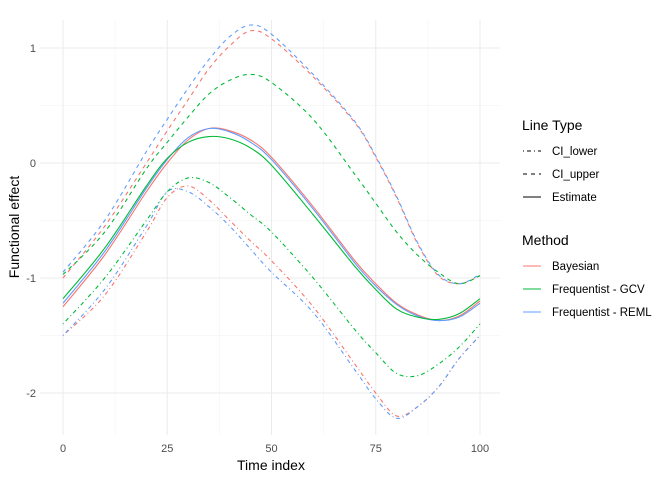 This screenshot has width=672, height=485. Describe the element at coordinates (598, 290) in the screenshot. I see `legend-label: Frequentist - GCV` at that location.